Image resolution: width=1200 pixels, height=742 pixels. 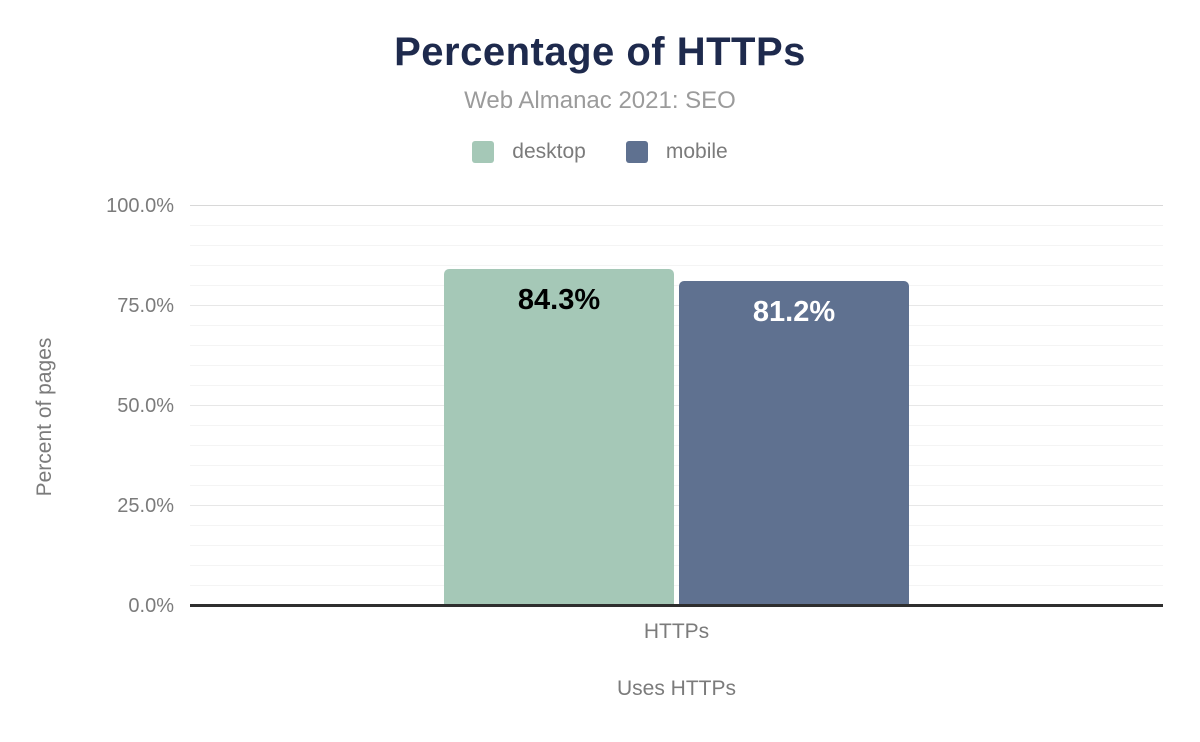 What do you see at coordinates (559, 437) in the screenshot?
I see `bar-desktop: 84.3%` at bounding box center [559, 437].